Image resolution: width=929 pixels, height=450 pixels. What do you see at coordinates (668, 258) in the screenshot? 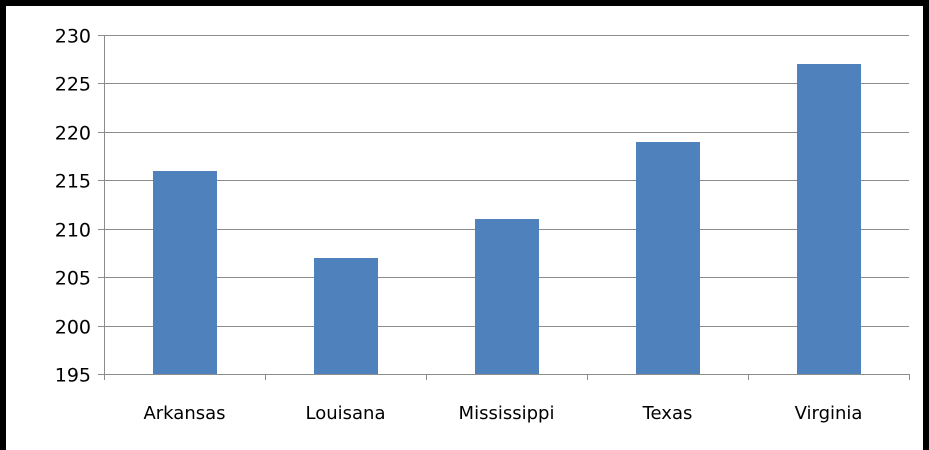
I see `bar-texas` at bounding box center [668, 258].